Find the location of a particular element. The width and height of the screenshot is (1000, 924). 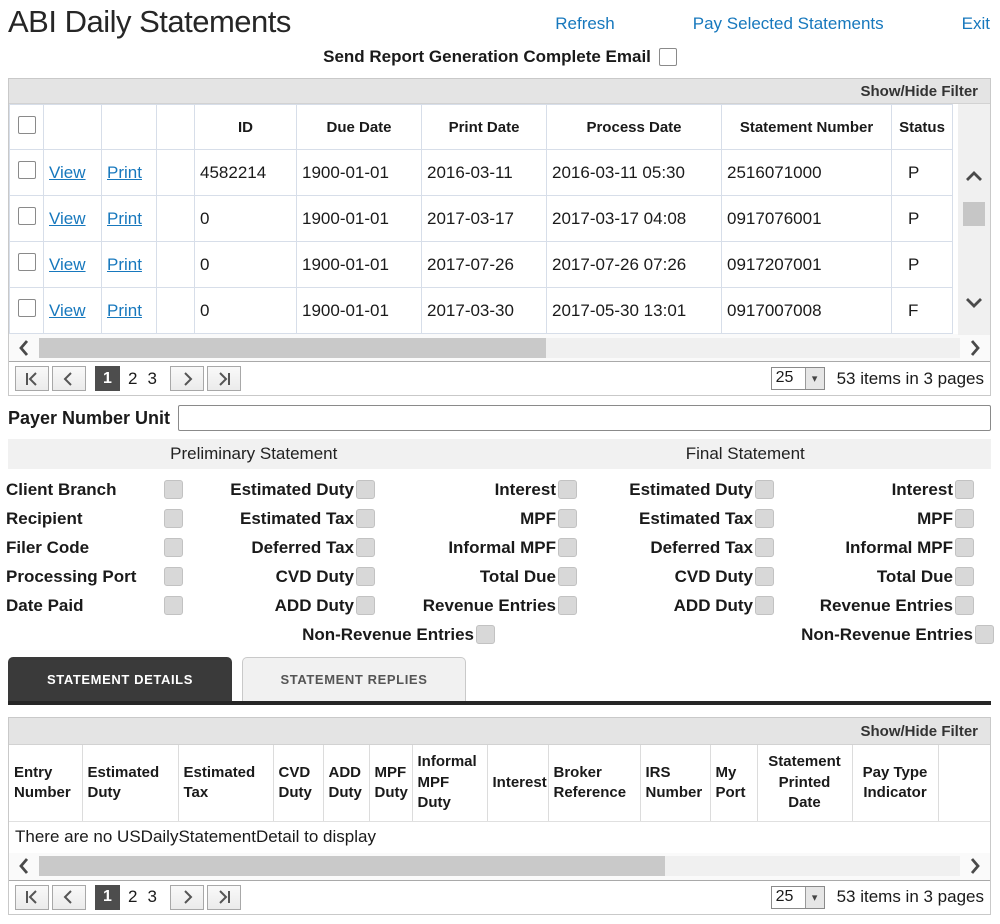

prelim-informal-mpf-checkbox is located at coordinates (567, 547).